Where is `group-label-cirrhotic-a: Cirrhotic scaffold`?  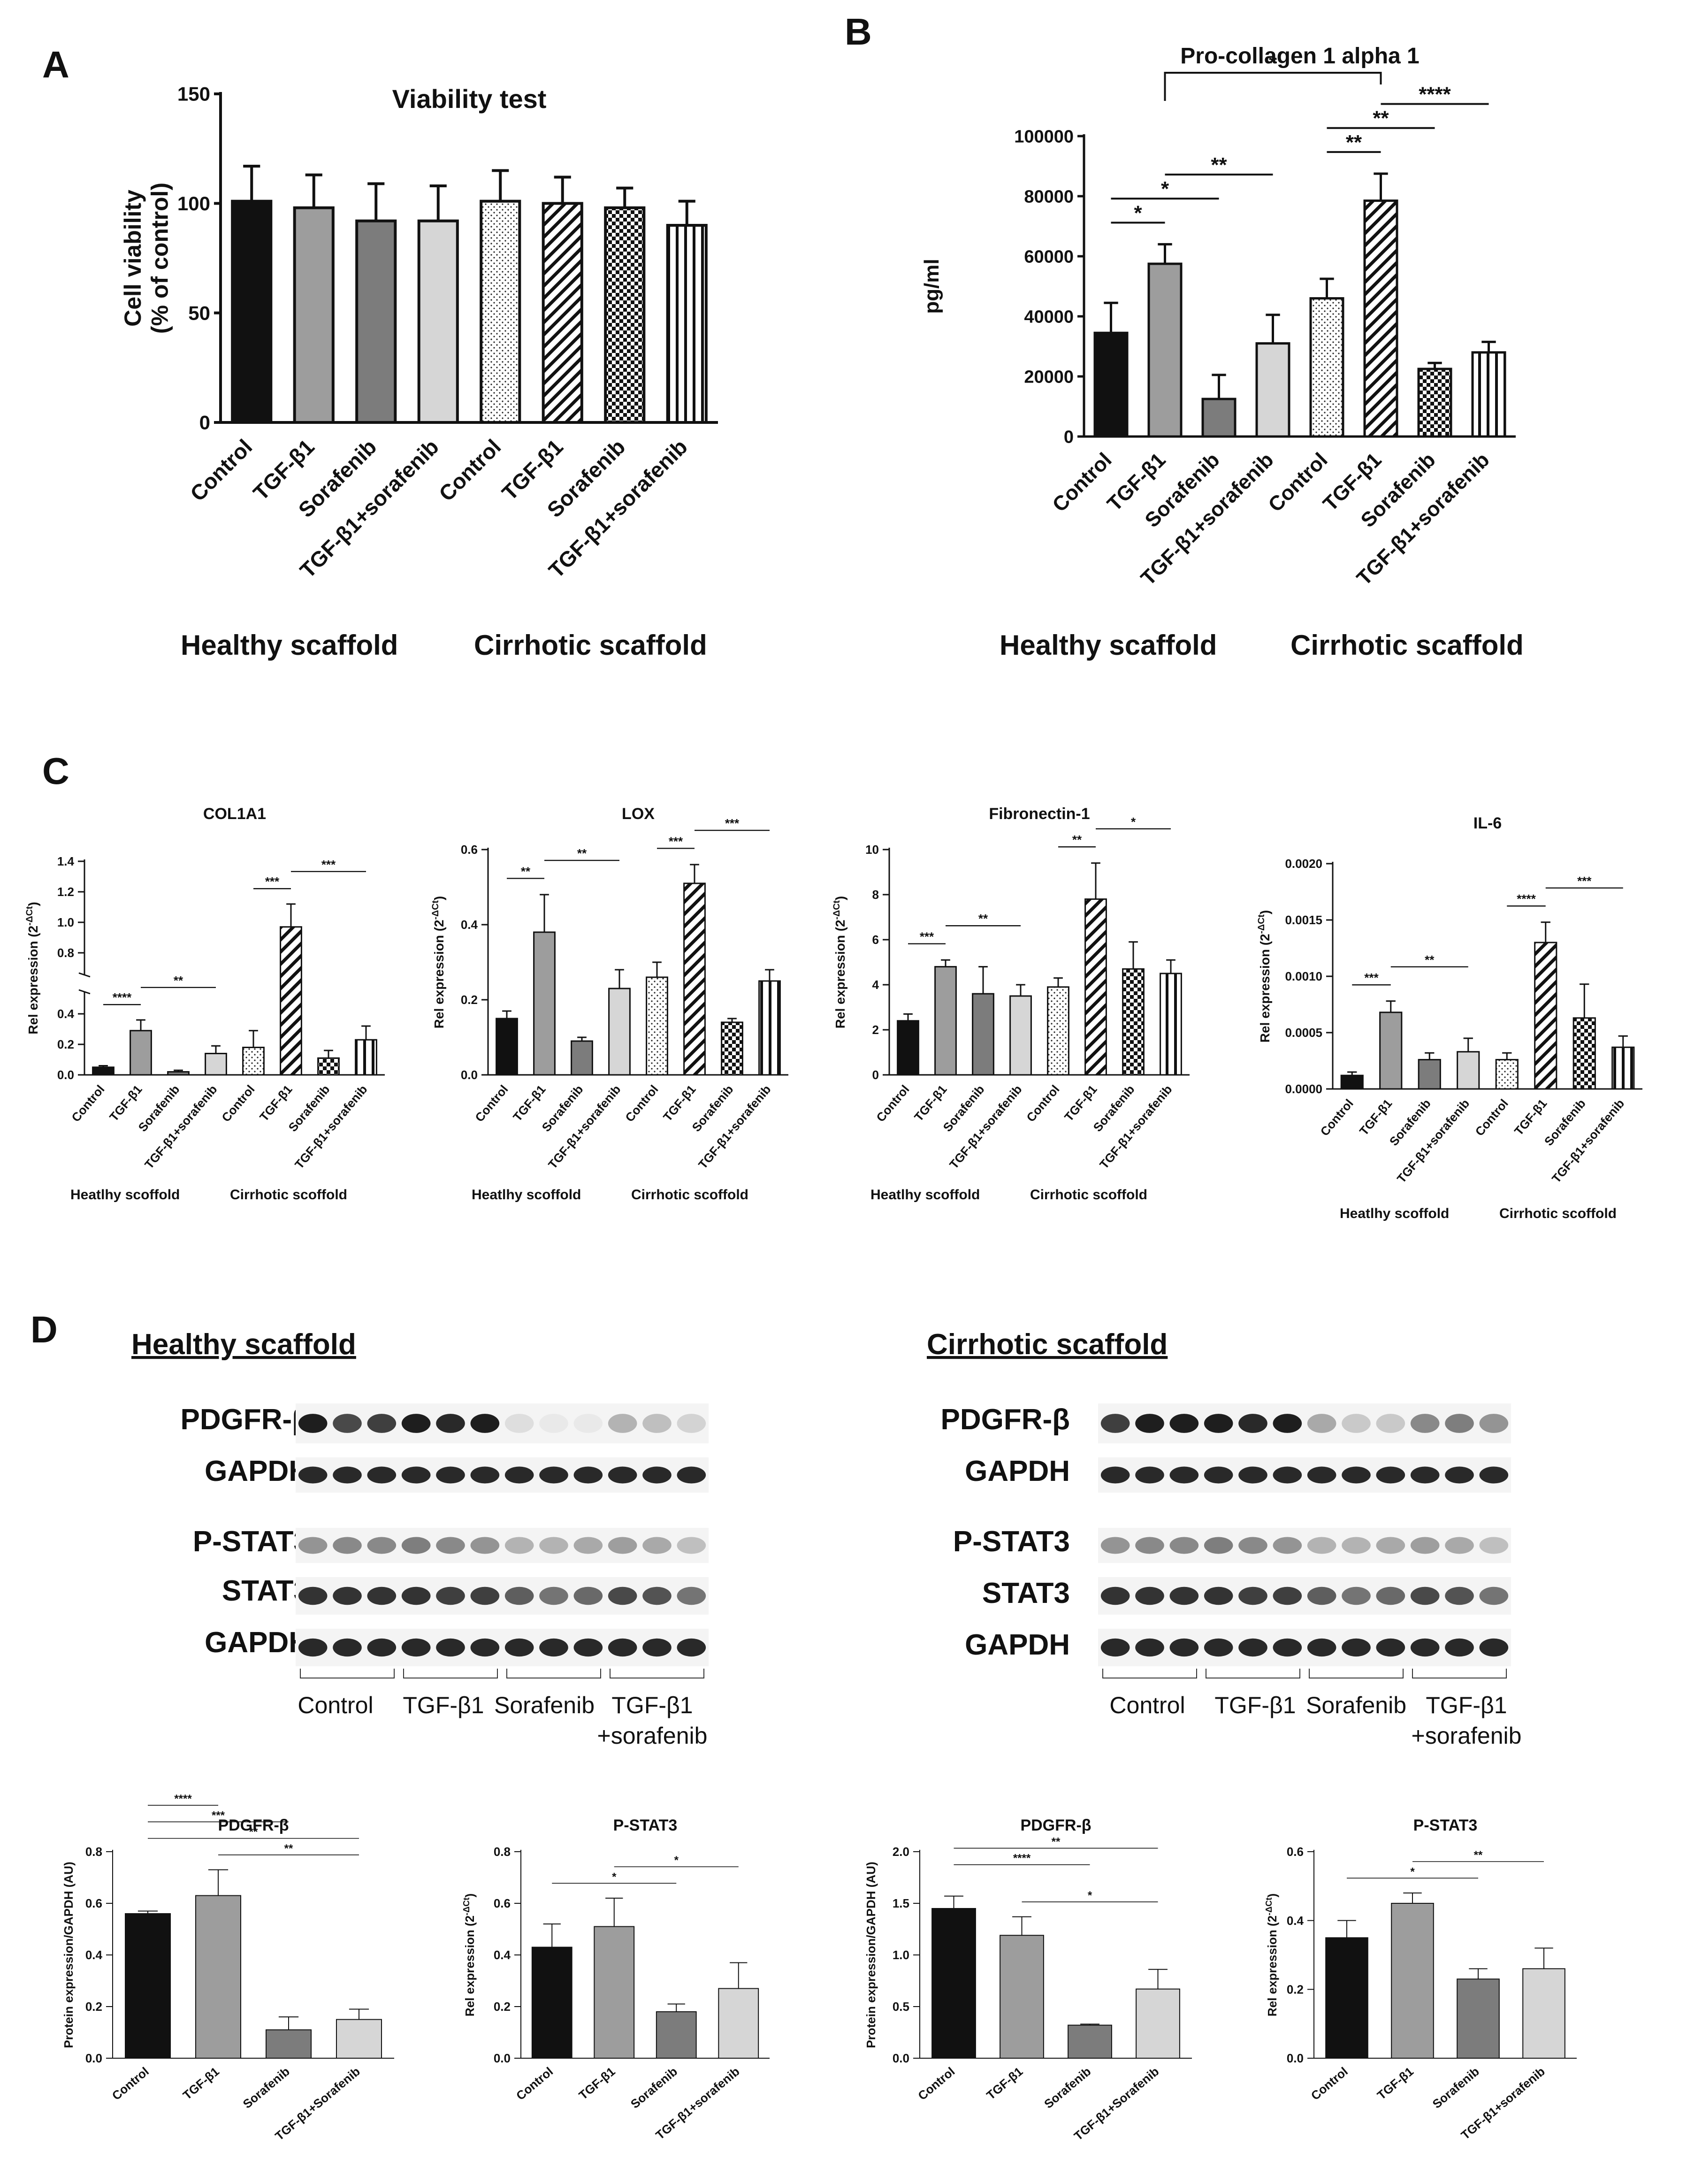 group-label-cirrhotic-a: Cirrhotic scaffold is located at coordinates (590, 645).